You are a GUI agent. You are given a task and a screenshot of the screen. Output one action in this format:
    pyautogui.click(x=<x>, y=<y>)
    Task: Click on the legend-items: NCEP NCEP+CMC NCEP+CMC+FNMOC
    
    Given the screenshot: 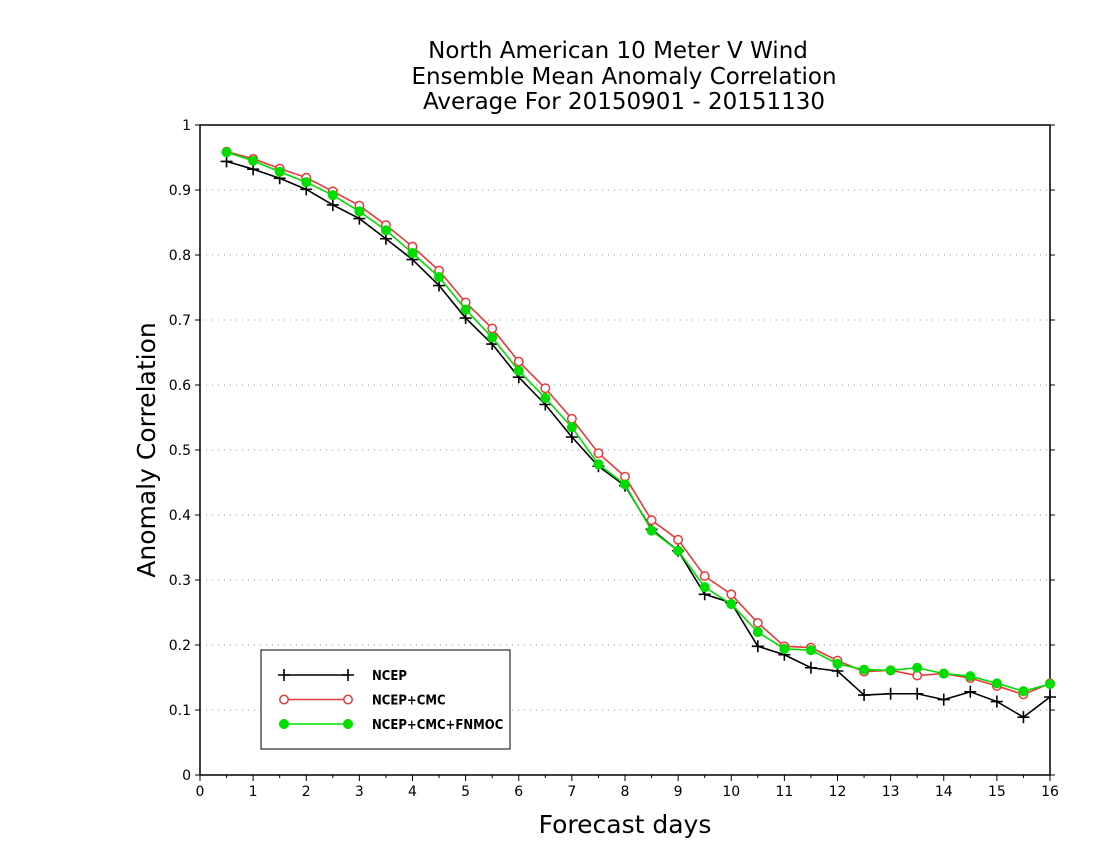 What is the action you would take?
    pyautogui.click(x=390, y=701)
    